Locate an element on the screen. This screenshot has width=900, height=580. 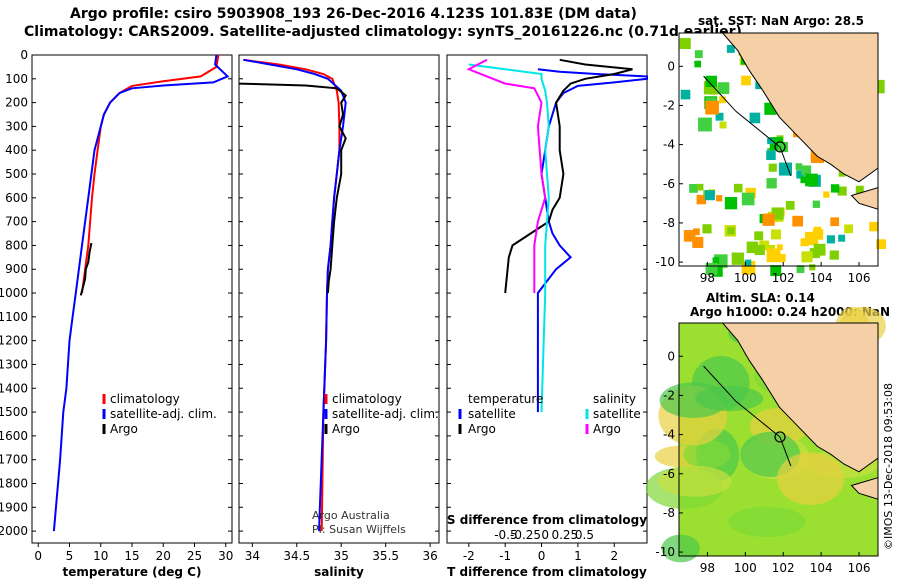
x-axis-label-difference: T difference from climatology is located at coordinates (547, 572).